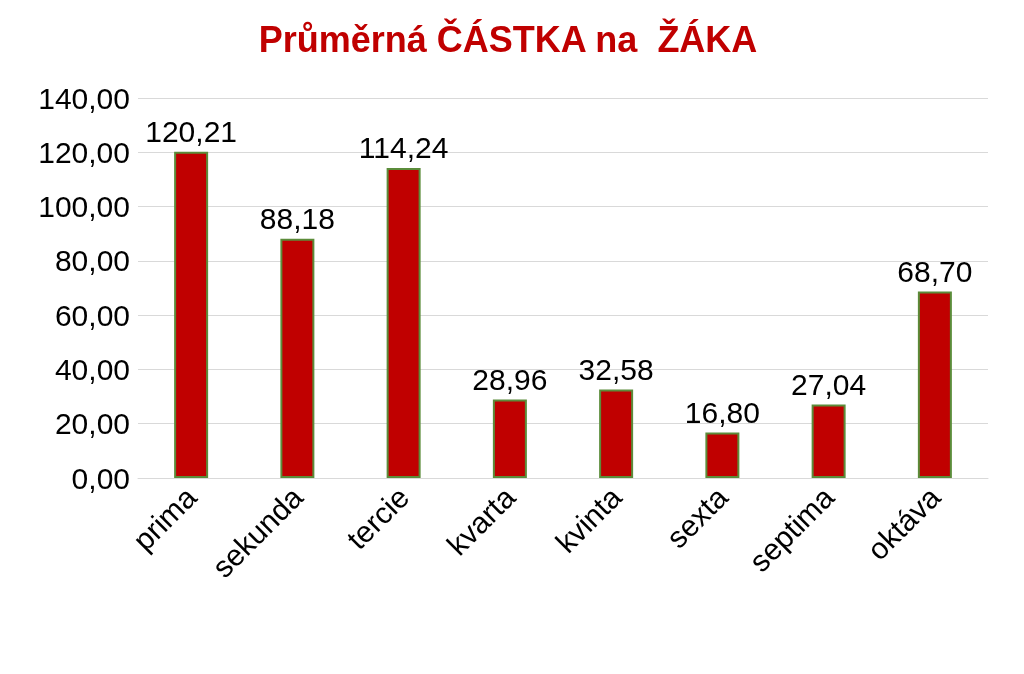 The width and height of the screenshot is (1024, 674). Describe the element at coordinates (100, 478) in the screenshot. I see `y-tick-label: 0,00` at that location.